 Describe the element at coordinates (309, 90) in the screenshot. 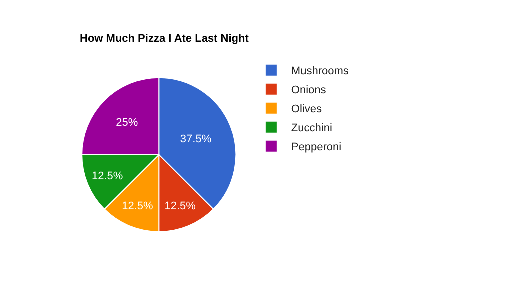

I see `legend-label: Onions` at that location.